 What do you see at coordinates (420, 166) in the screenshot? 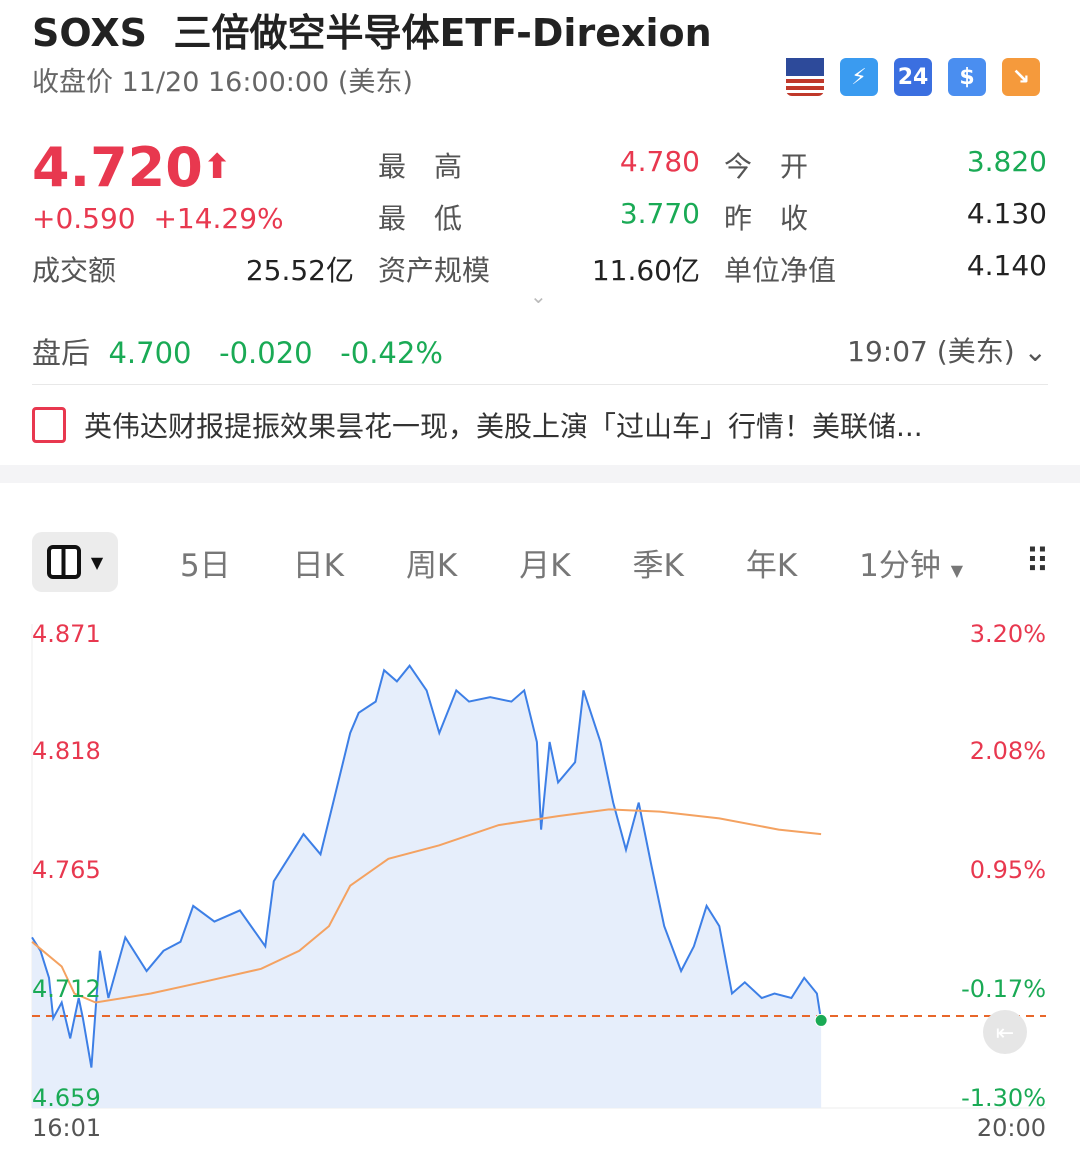
I see `high-label: 最 高` at bounding box center [420, 166].